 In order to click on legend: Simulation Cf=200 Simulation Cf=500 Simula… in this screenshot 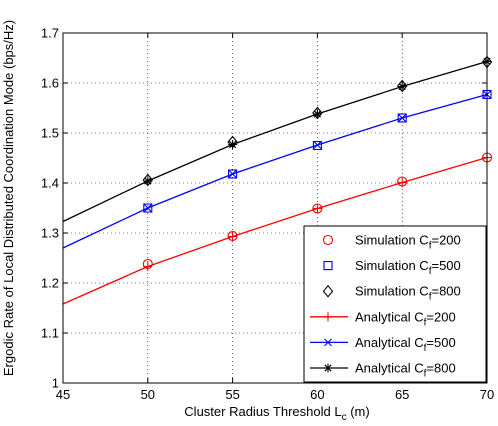, I will do `click(395, 304)`.